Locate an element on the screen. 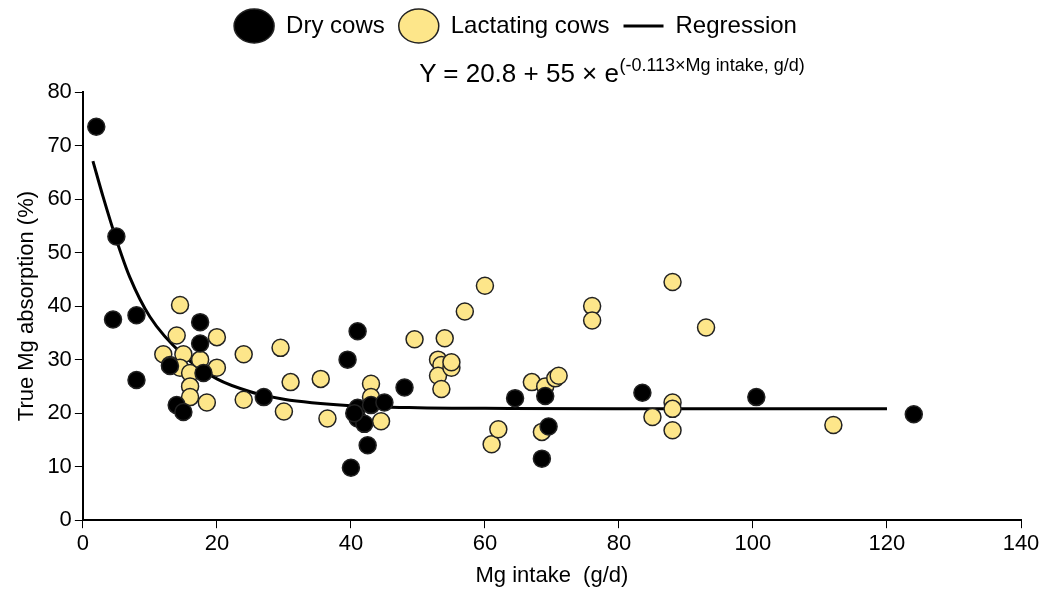  x-tick-label: 100 is located at coordinates (753, 543).